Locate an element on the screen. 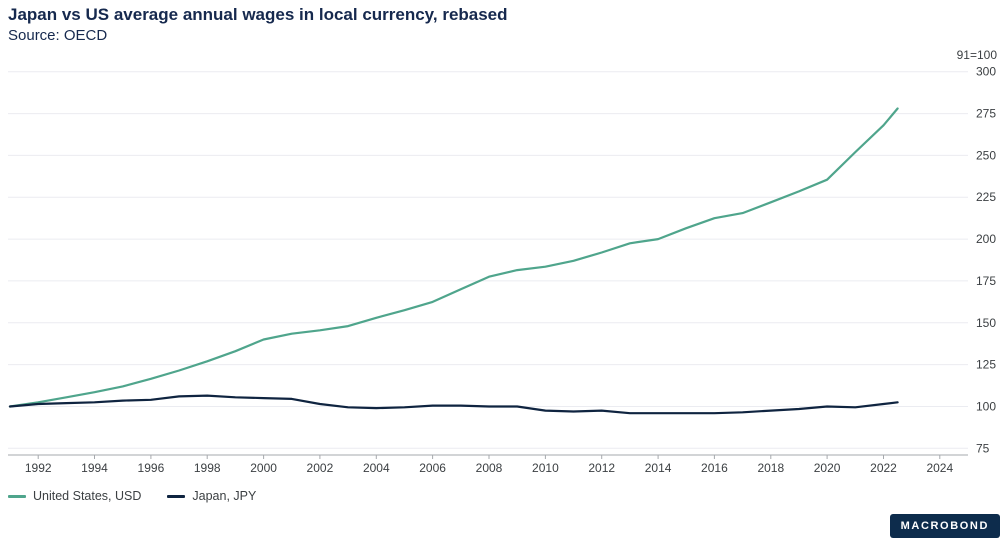  x-tick-label: 2022 is located at coordinates (883, 468).